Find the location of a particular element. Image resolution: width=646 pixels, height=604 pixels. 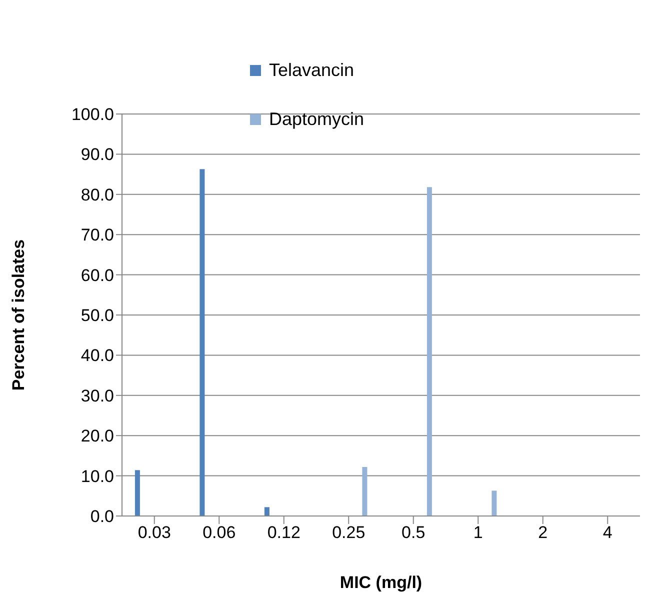

y-tick-label: 70.0 is located at coordinates (97, 235).